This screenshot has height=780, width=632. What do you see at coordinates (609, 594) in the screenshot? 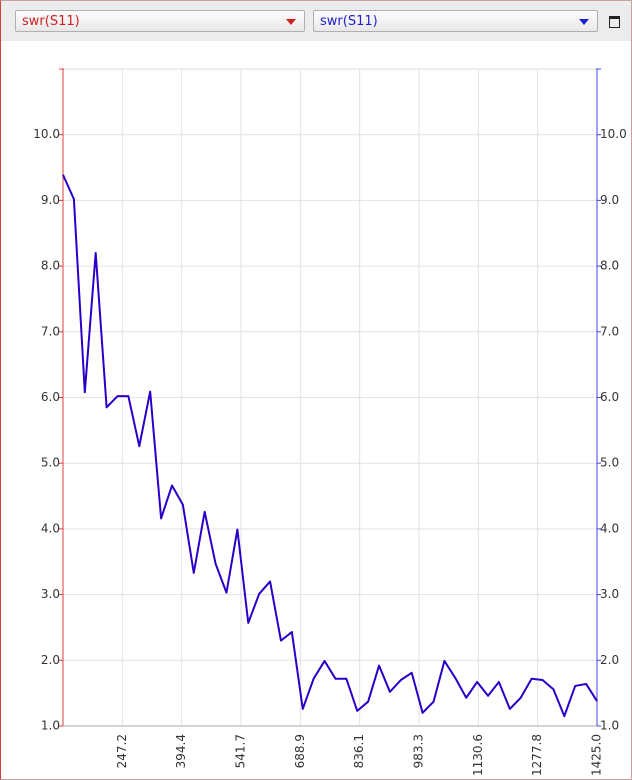
I see `y2-tick-label: 3.0` at bounding box center [609, 594].